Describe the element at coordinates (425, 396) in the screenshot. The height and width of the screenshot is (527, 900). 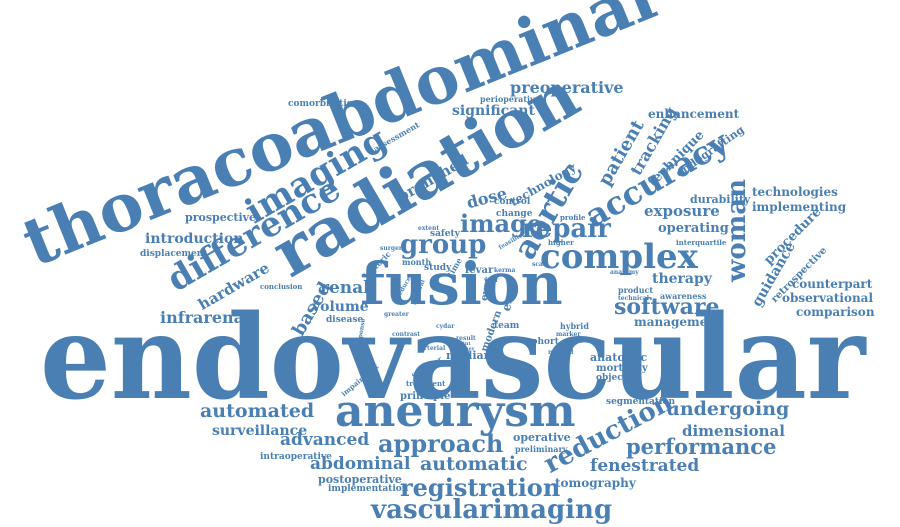
I see `word-principle: principle` at that location.